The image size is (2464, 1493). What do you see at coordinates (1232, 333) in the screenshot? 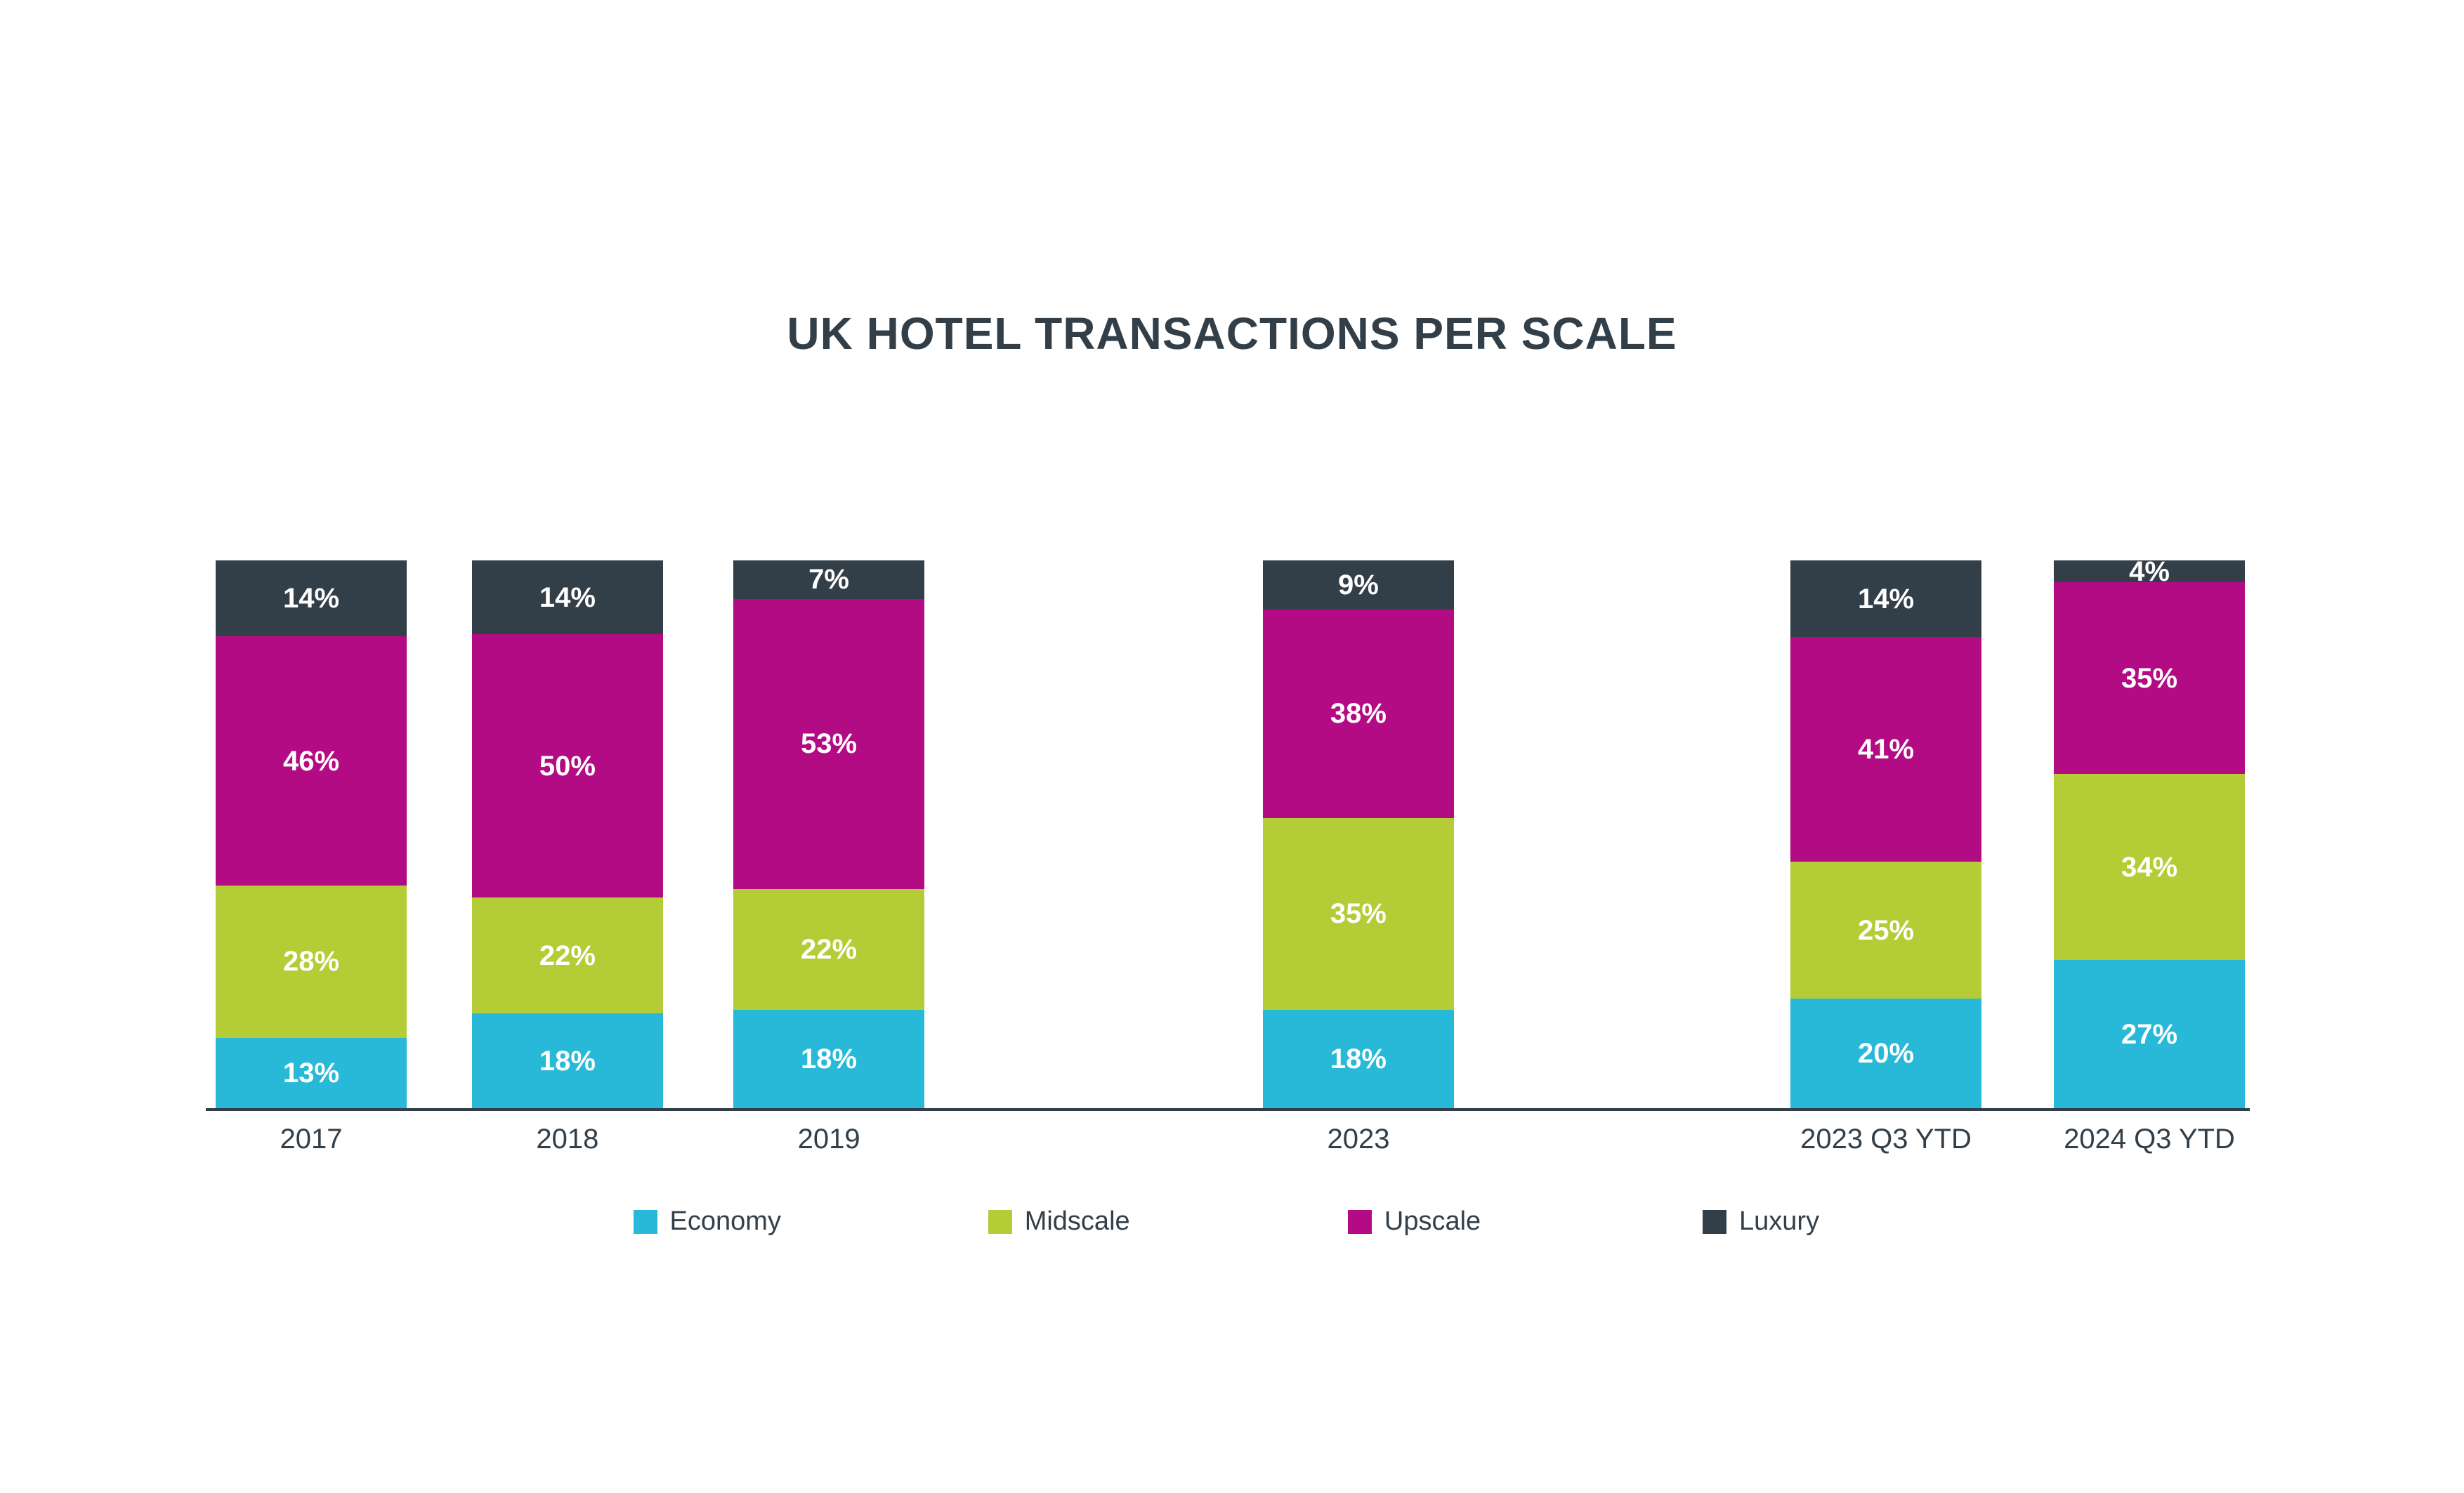
I see `chart-title: UK HOTEL TRANSACTIONS PER SCALE` at bounding box center [1232, 333].